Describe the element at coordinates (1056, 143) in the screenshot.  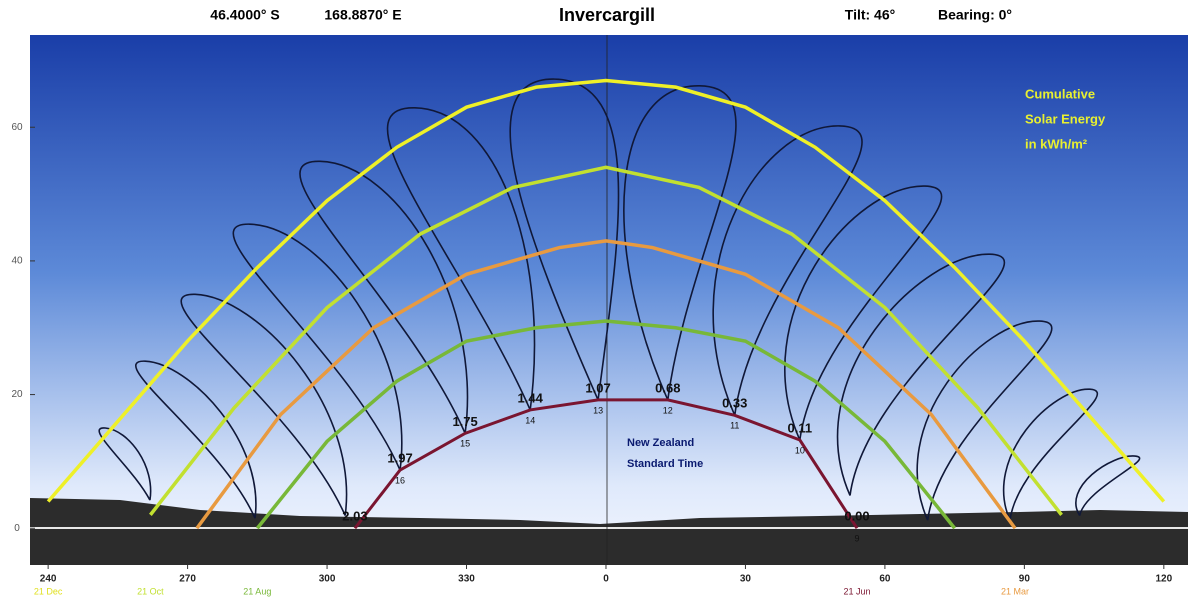
I see `annotation: in kWh/m²` at that location.